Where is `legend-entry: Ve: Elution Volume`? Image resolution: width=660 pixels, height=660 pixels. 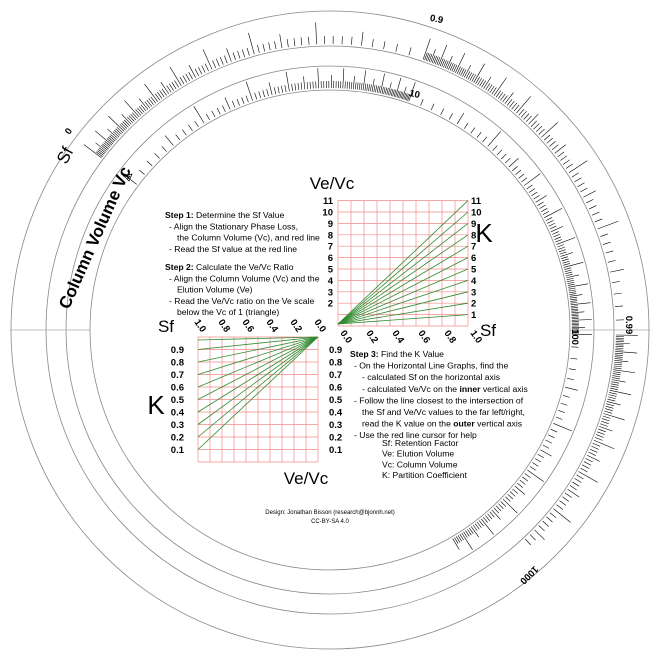
legend-entry: Ve: Elution Volume is located at coordinates (418, 454).